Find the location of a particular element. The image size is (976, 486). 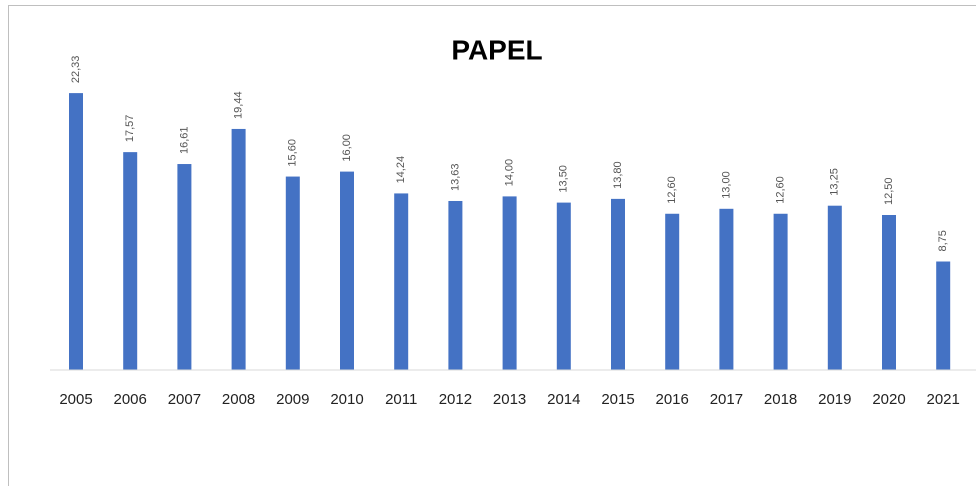

value-label: 13,80 is located at coordinates (618, 175).